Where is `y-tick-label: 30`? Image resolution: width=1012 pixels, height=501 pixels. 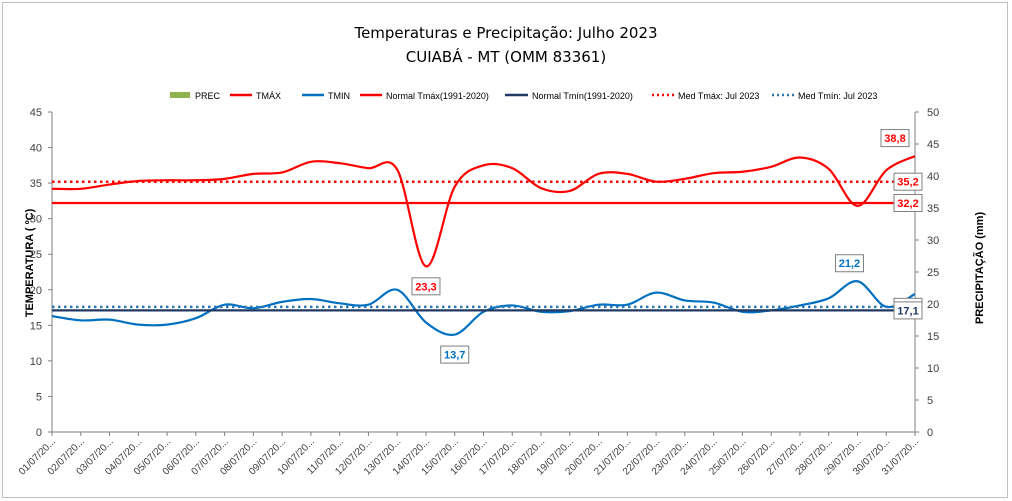
y-tick-label: 30 is located at coordinates (36, 220).